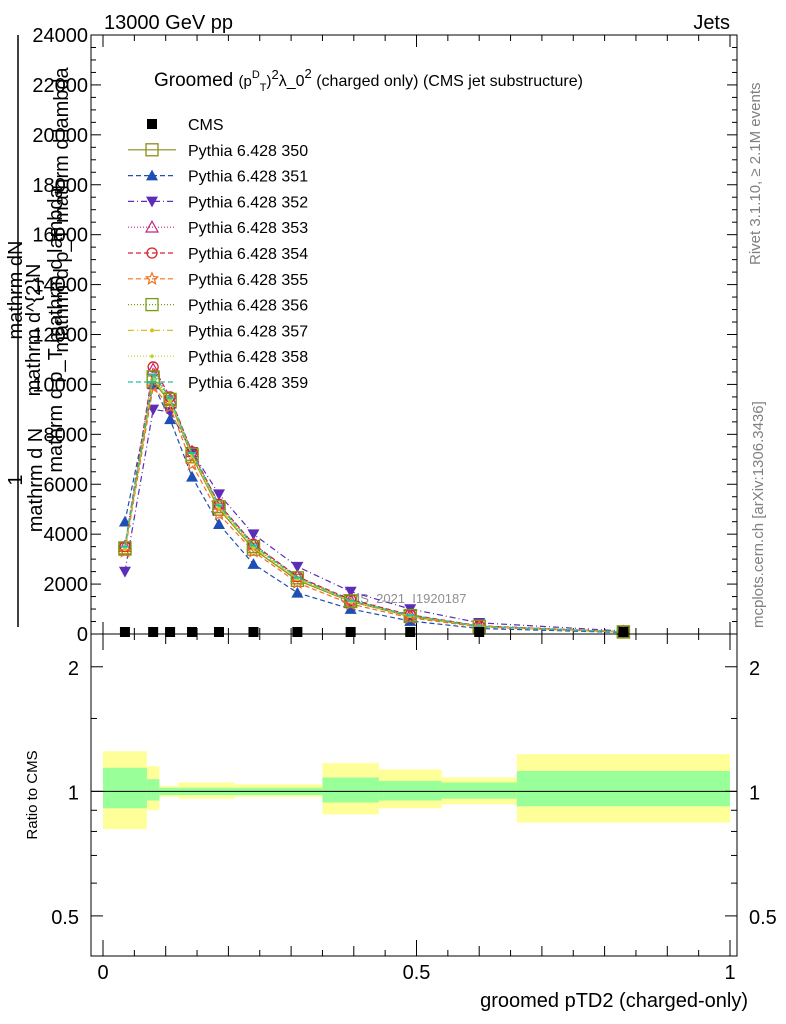 The height and width of the screenshot is (1024, 786). Describe the element at coordinates (60, 36) in the screenshot. I see `y-tick-label: 24000` at that location.